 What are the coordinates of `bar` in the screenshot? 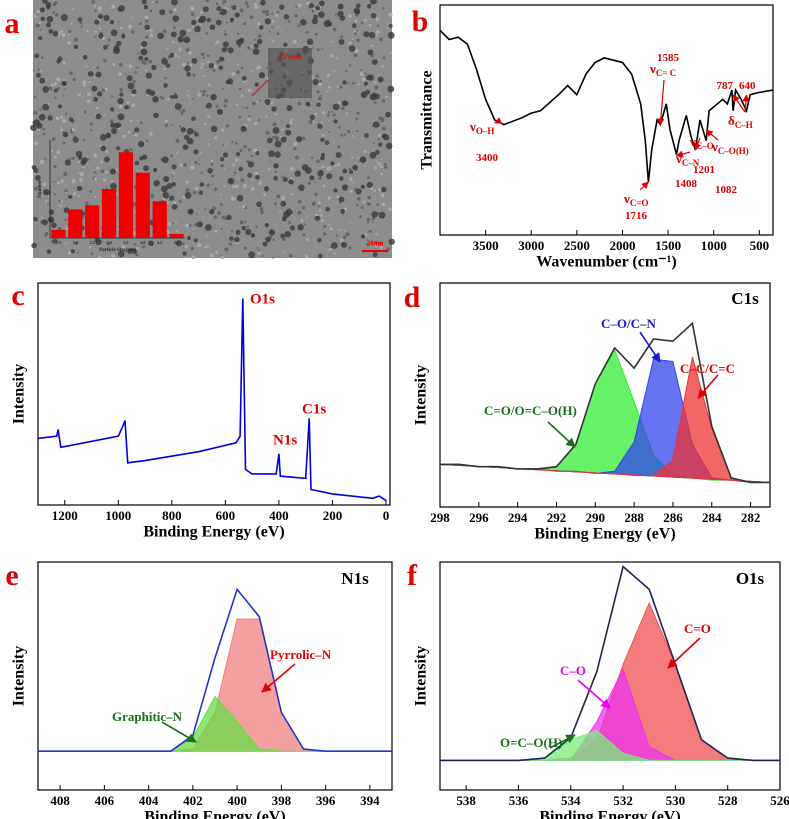 It's located at (58, 233).